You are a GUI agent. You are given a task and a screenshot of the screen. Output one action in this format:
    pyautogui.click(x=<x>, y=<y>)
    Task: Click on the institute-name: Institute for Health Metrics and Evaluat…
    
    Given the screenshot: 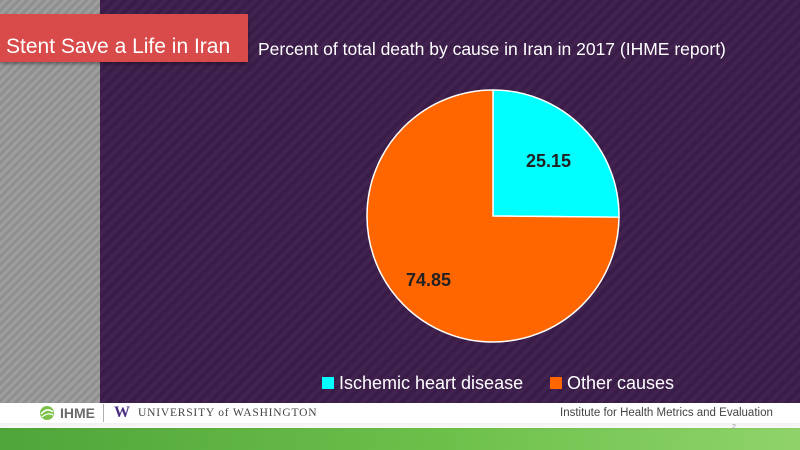 What is the action you would take?
    pyautogui.click(x=666, y=413)
    